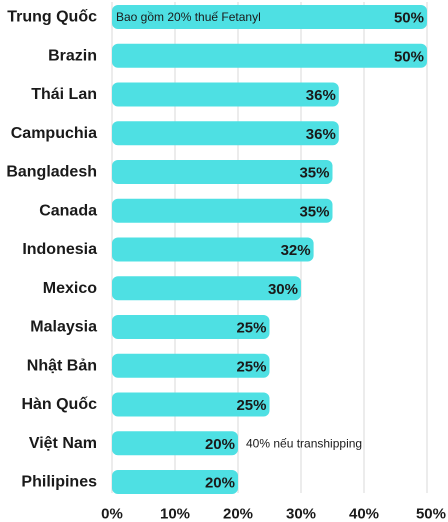 This screenshot has height=522, width=448. What do you see at coordinates (70, 288) in the screenshot?
I see `category-label-7: Mexico` at bounding box center [70, 288].